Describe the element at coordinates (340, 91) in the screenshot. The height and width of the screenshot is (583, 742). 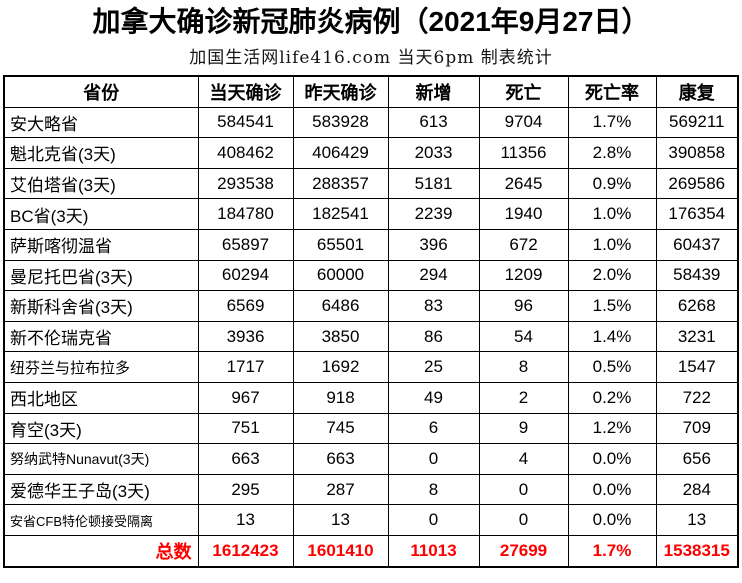
I see `col-header-yesterday-confirmed: 昨天确诊` at that location.